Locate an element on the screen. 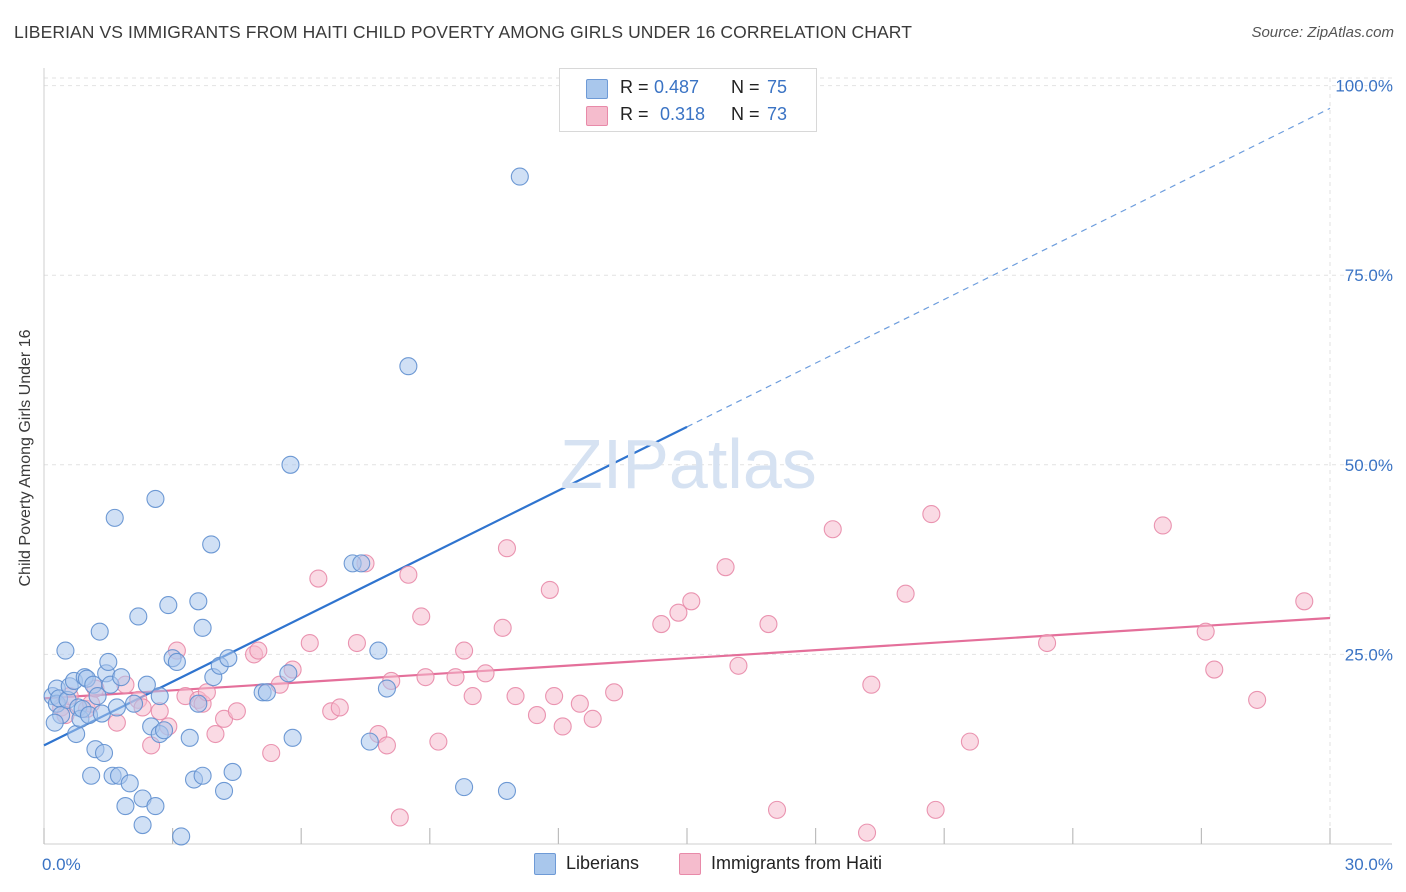 The width and height of the screenshot is (1406, 892). legend-row-haiti: R = 0.318 N = 73 is located at coordinates (688, 115).